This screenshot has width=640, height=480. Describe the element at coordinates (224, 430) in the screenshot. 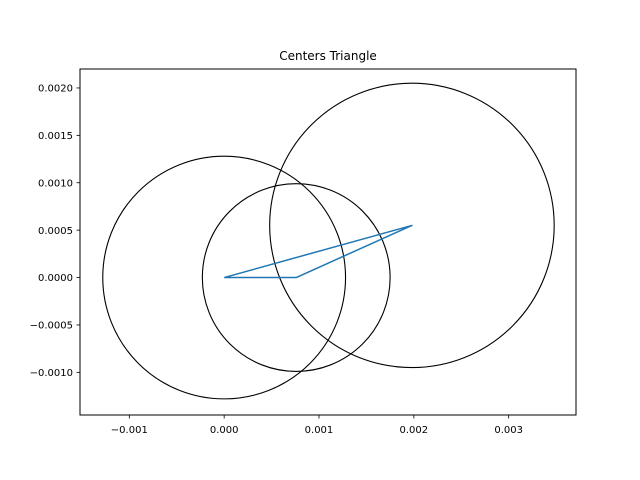

I see `x-tick-label: 0.000` at that location.